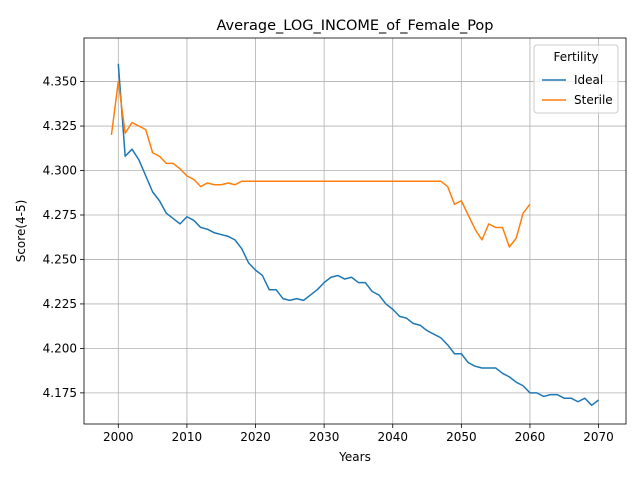 This screenshot has height=480, width=640. I want to click on y-tick-label: 4.200, so click(60, 348).